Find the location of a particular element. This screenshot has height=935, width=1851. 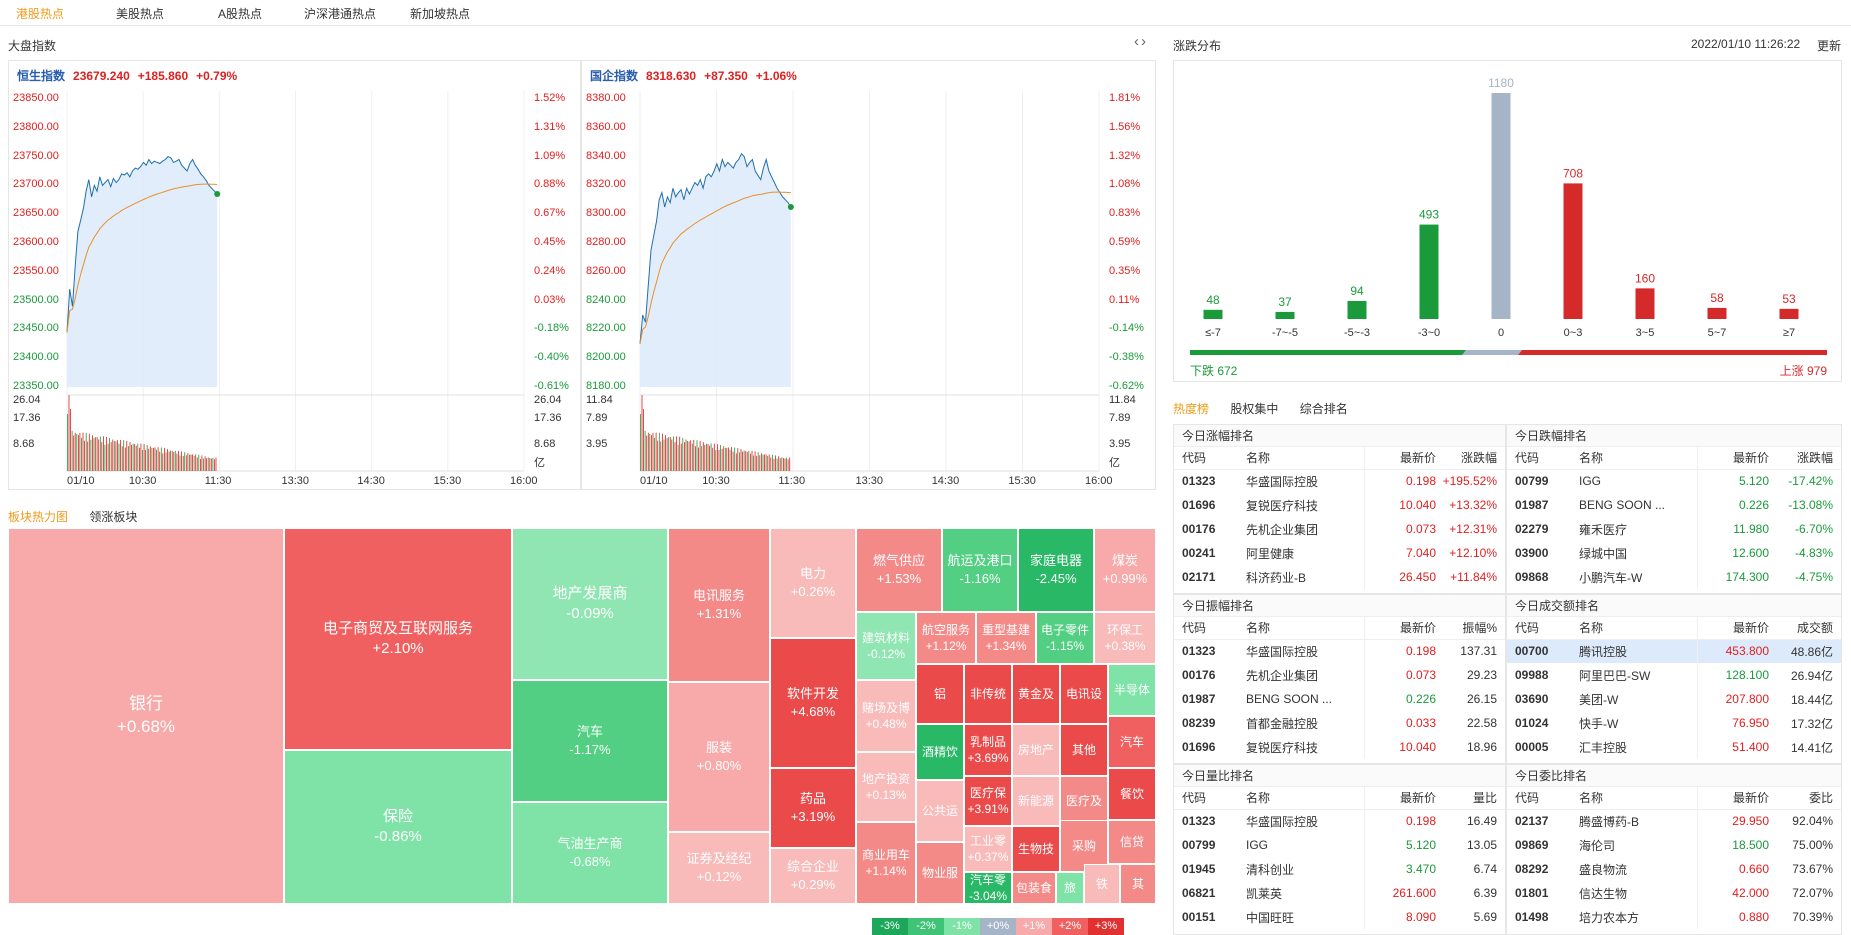

table-row: 03900 绿城中国 12.600 -4.83% is located at coordinates (1674, 553).